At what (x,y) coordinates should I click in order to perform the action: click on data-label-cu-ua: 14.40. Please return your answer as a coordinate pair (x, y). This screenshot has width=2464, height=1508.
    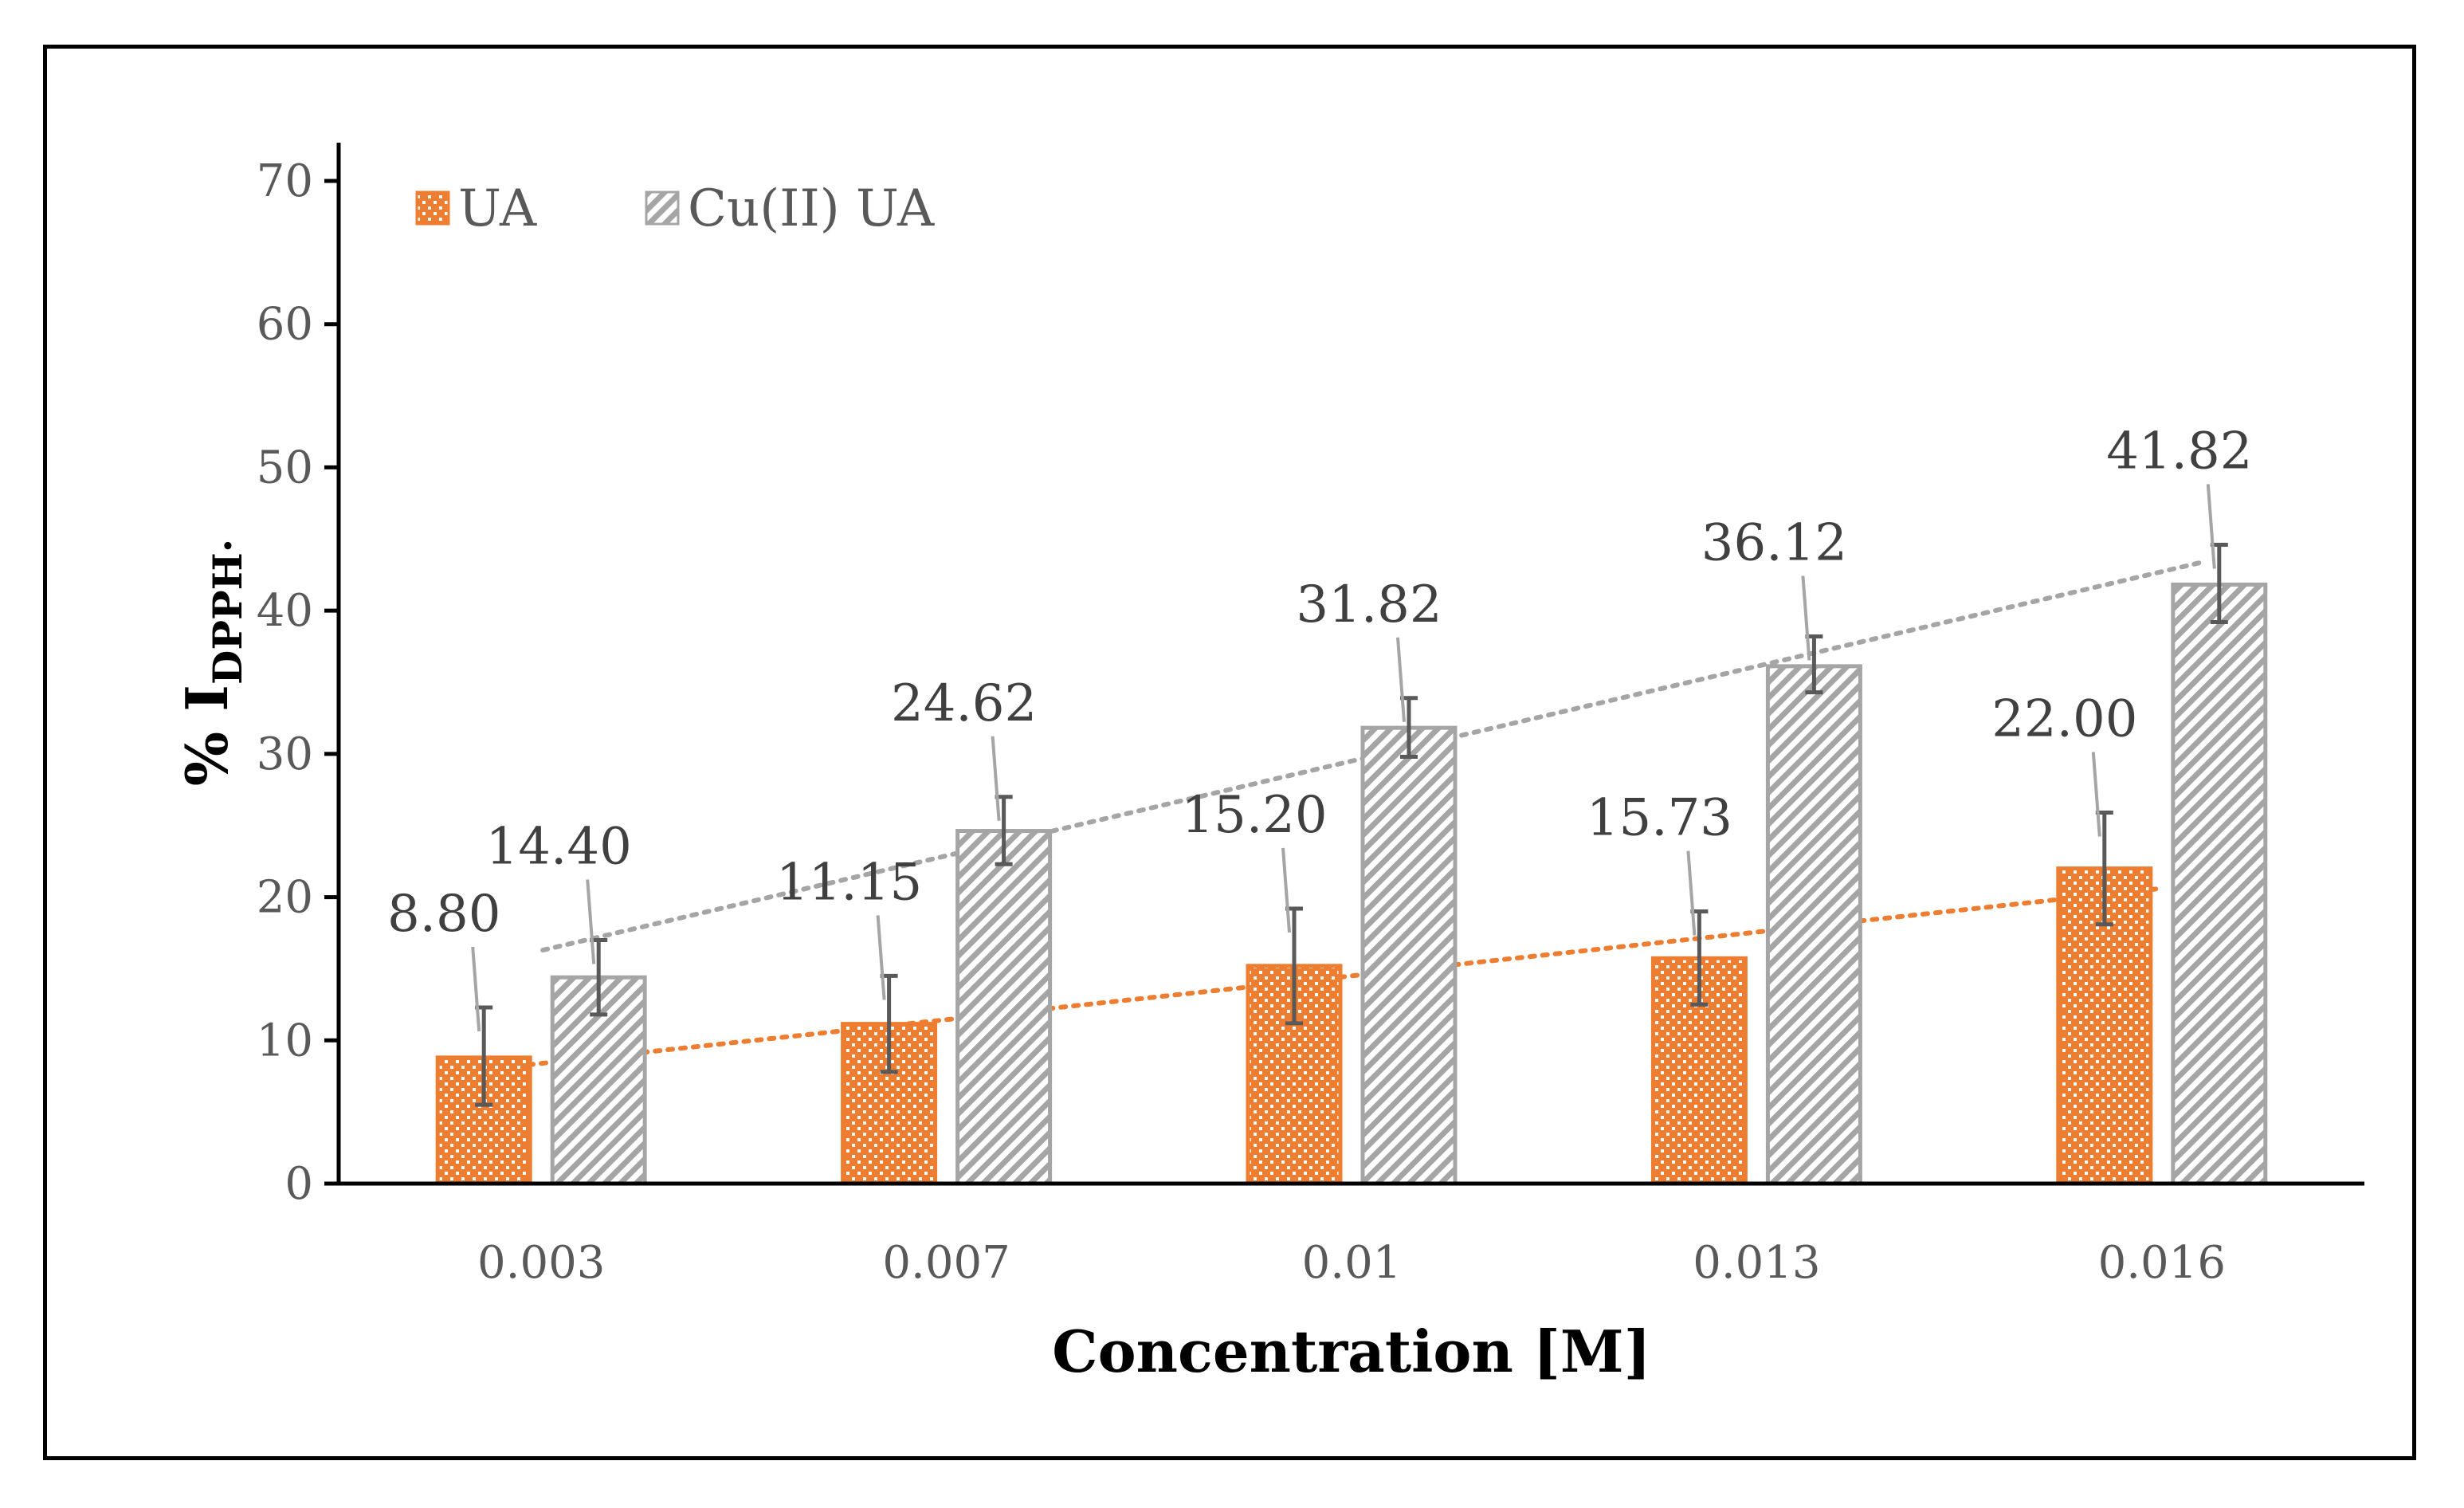
    Looking at the image, I should click on (559, 846).